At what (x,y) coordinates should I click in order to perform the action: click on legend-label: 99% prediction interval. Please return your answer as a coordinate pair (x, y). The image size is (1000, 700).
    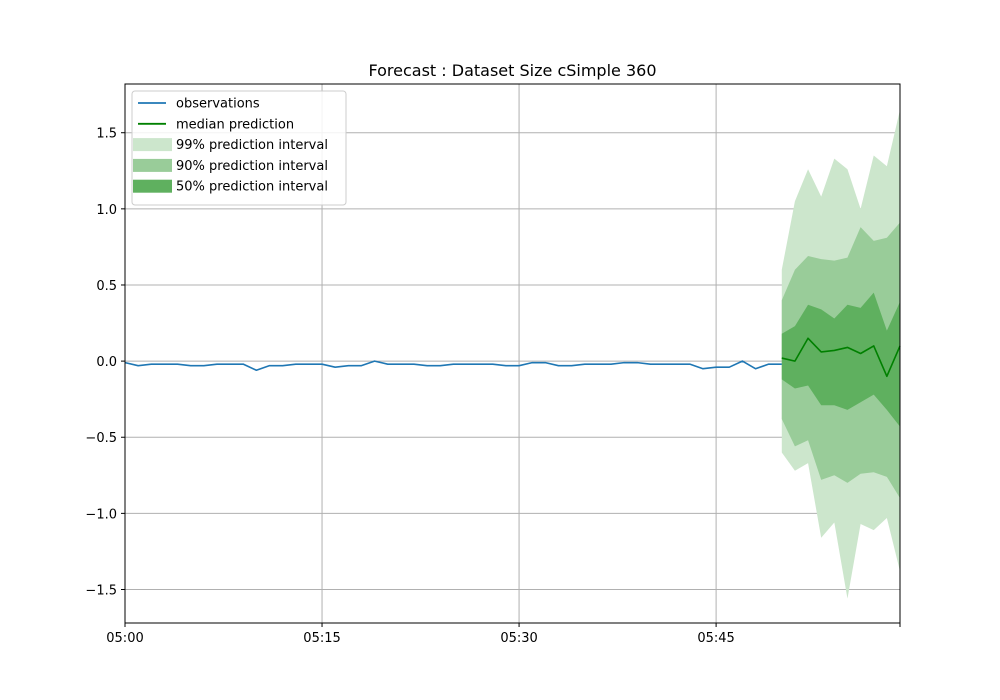
    Looking at the image, I should click on (252, 145).